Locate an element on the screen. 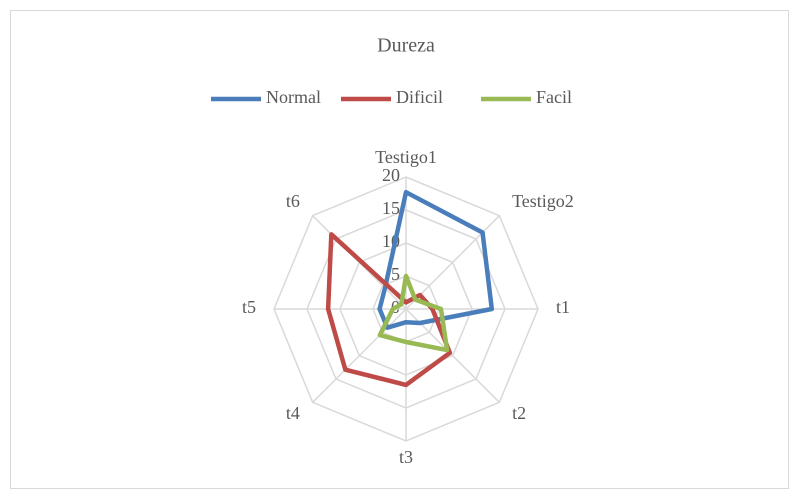  category-label: t6 is located at coordinates (293, 201).